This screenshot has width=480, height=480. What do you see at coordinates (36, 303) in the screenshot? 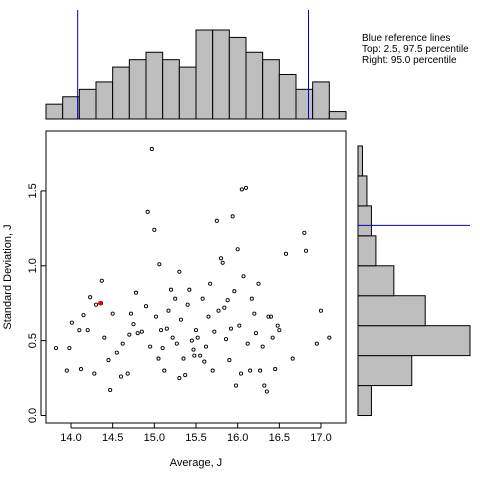
I see `y-axis: 0.0 0.5 1.0 1.5` at bounding box center [36, 303].